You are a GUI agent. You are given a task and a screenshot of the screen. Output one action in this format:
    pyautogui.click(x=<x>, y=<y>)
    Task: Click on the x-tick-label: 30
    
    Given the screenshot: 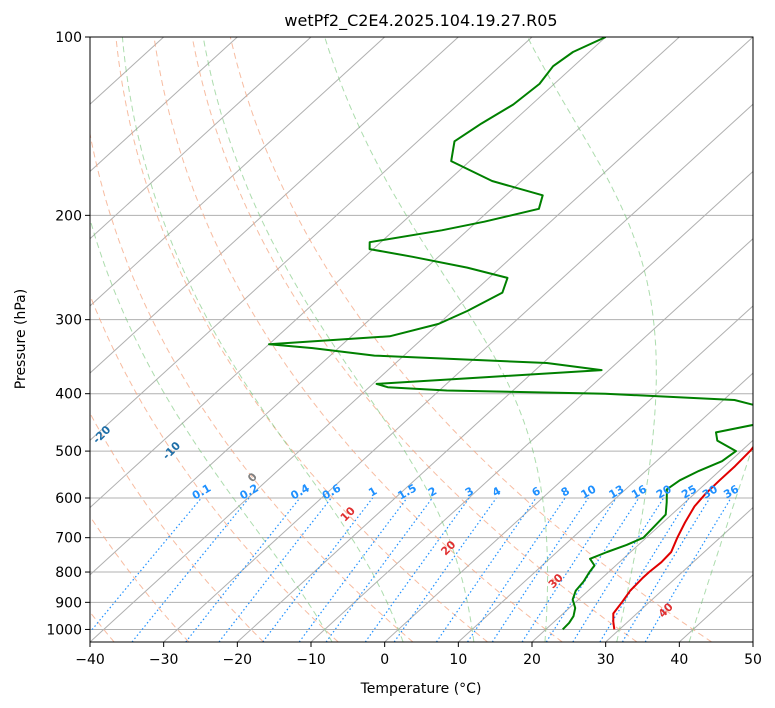 What is the action you would take?
    pyautogui.click(x=606, y=660)
    